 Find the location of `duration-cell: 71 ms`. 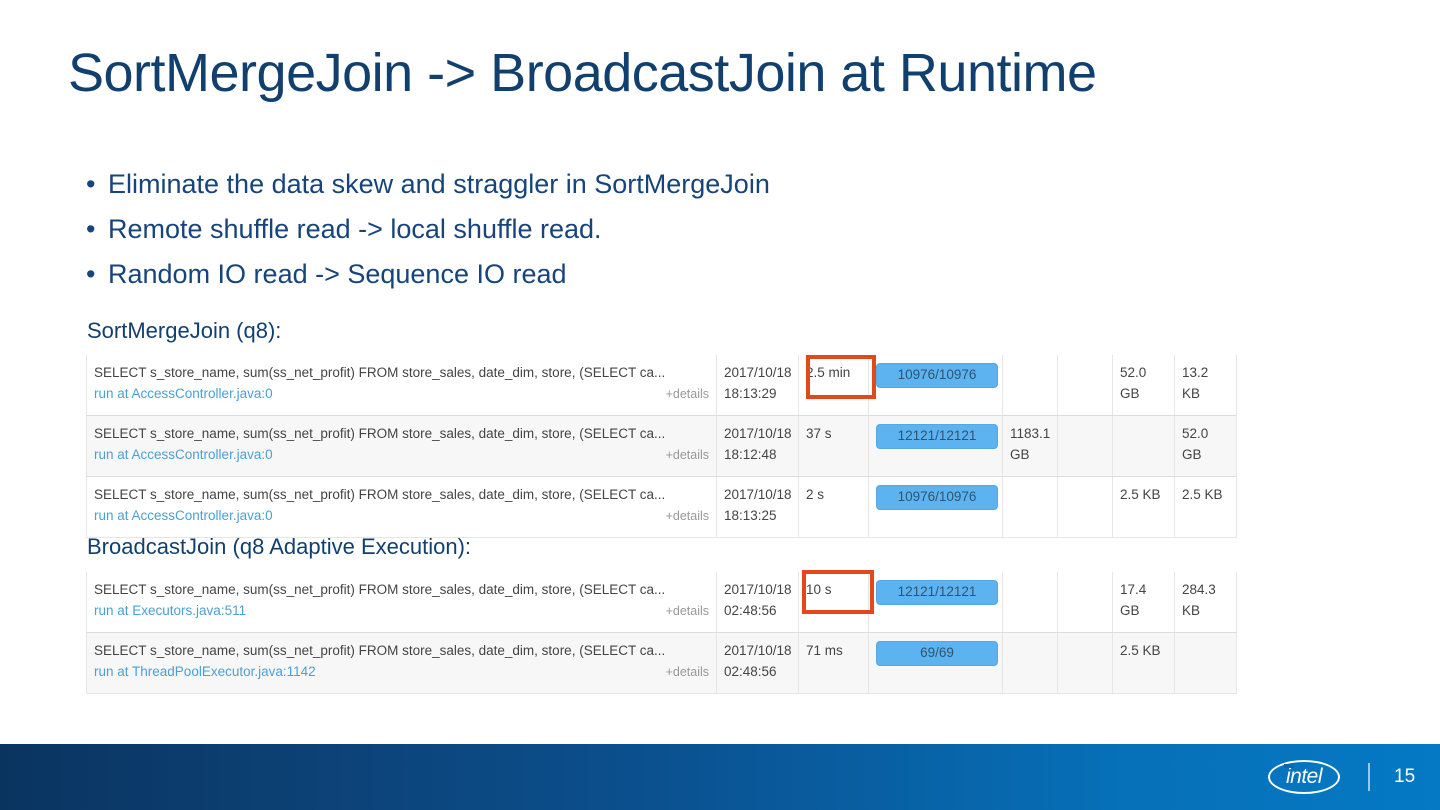

duration-cell: 71 ms is located at coordinates (833, 663).